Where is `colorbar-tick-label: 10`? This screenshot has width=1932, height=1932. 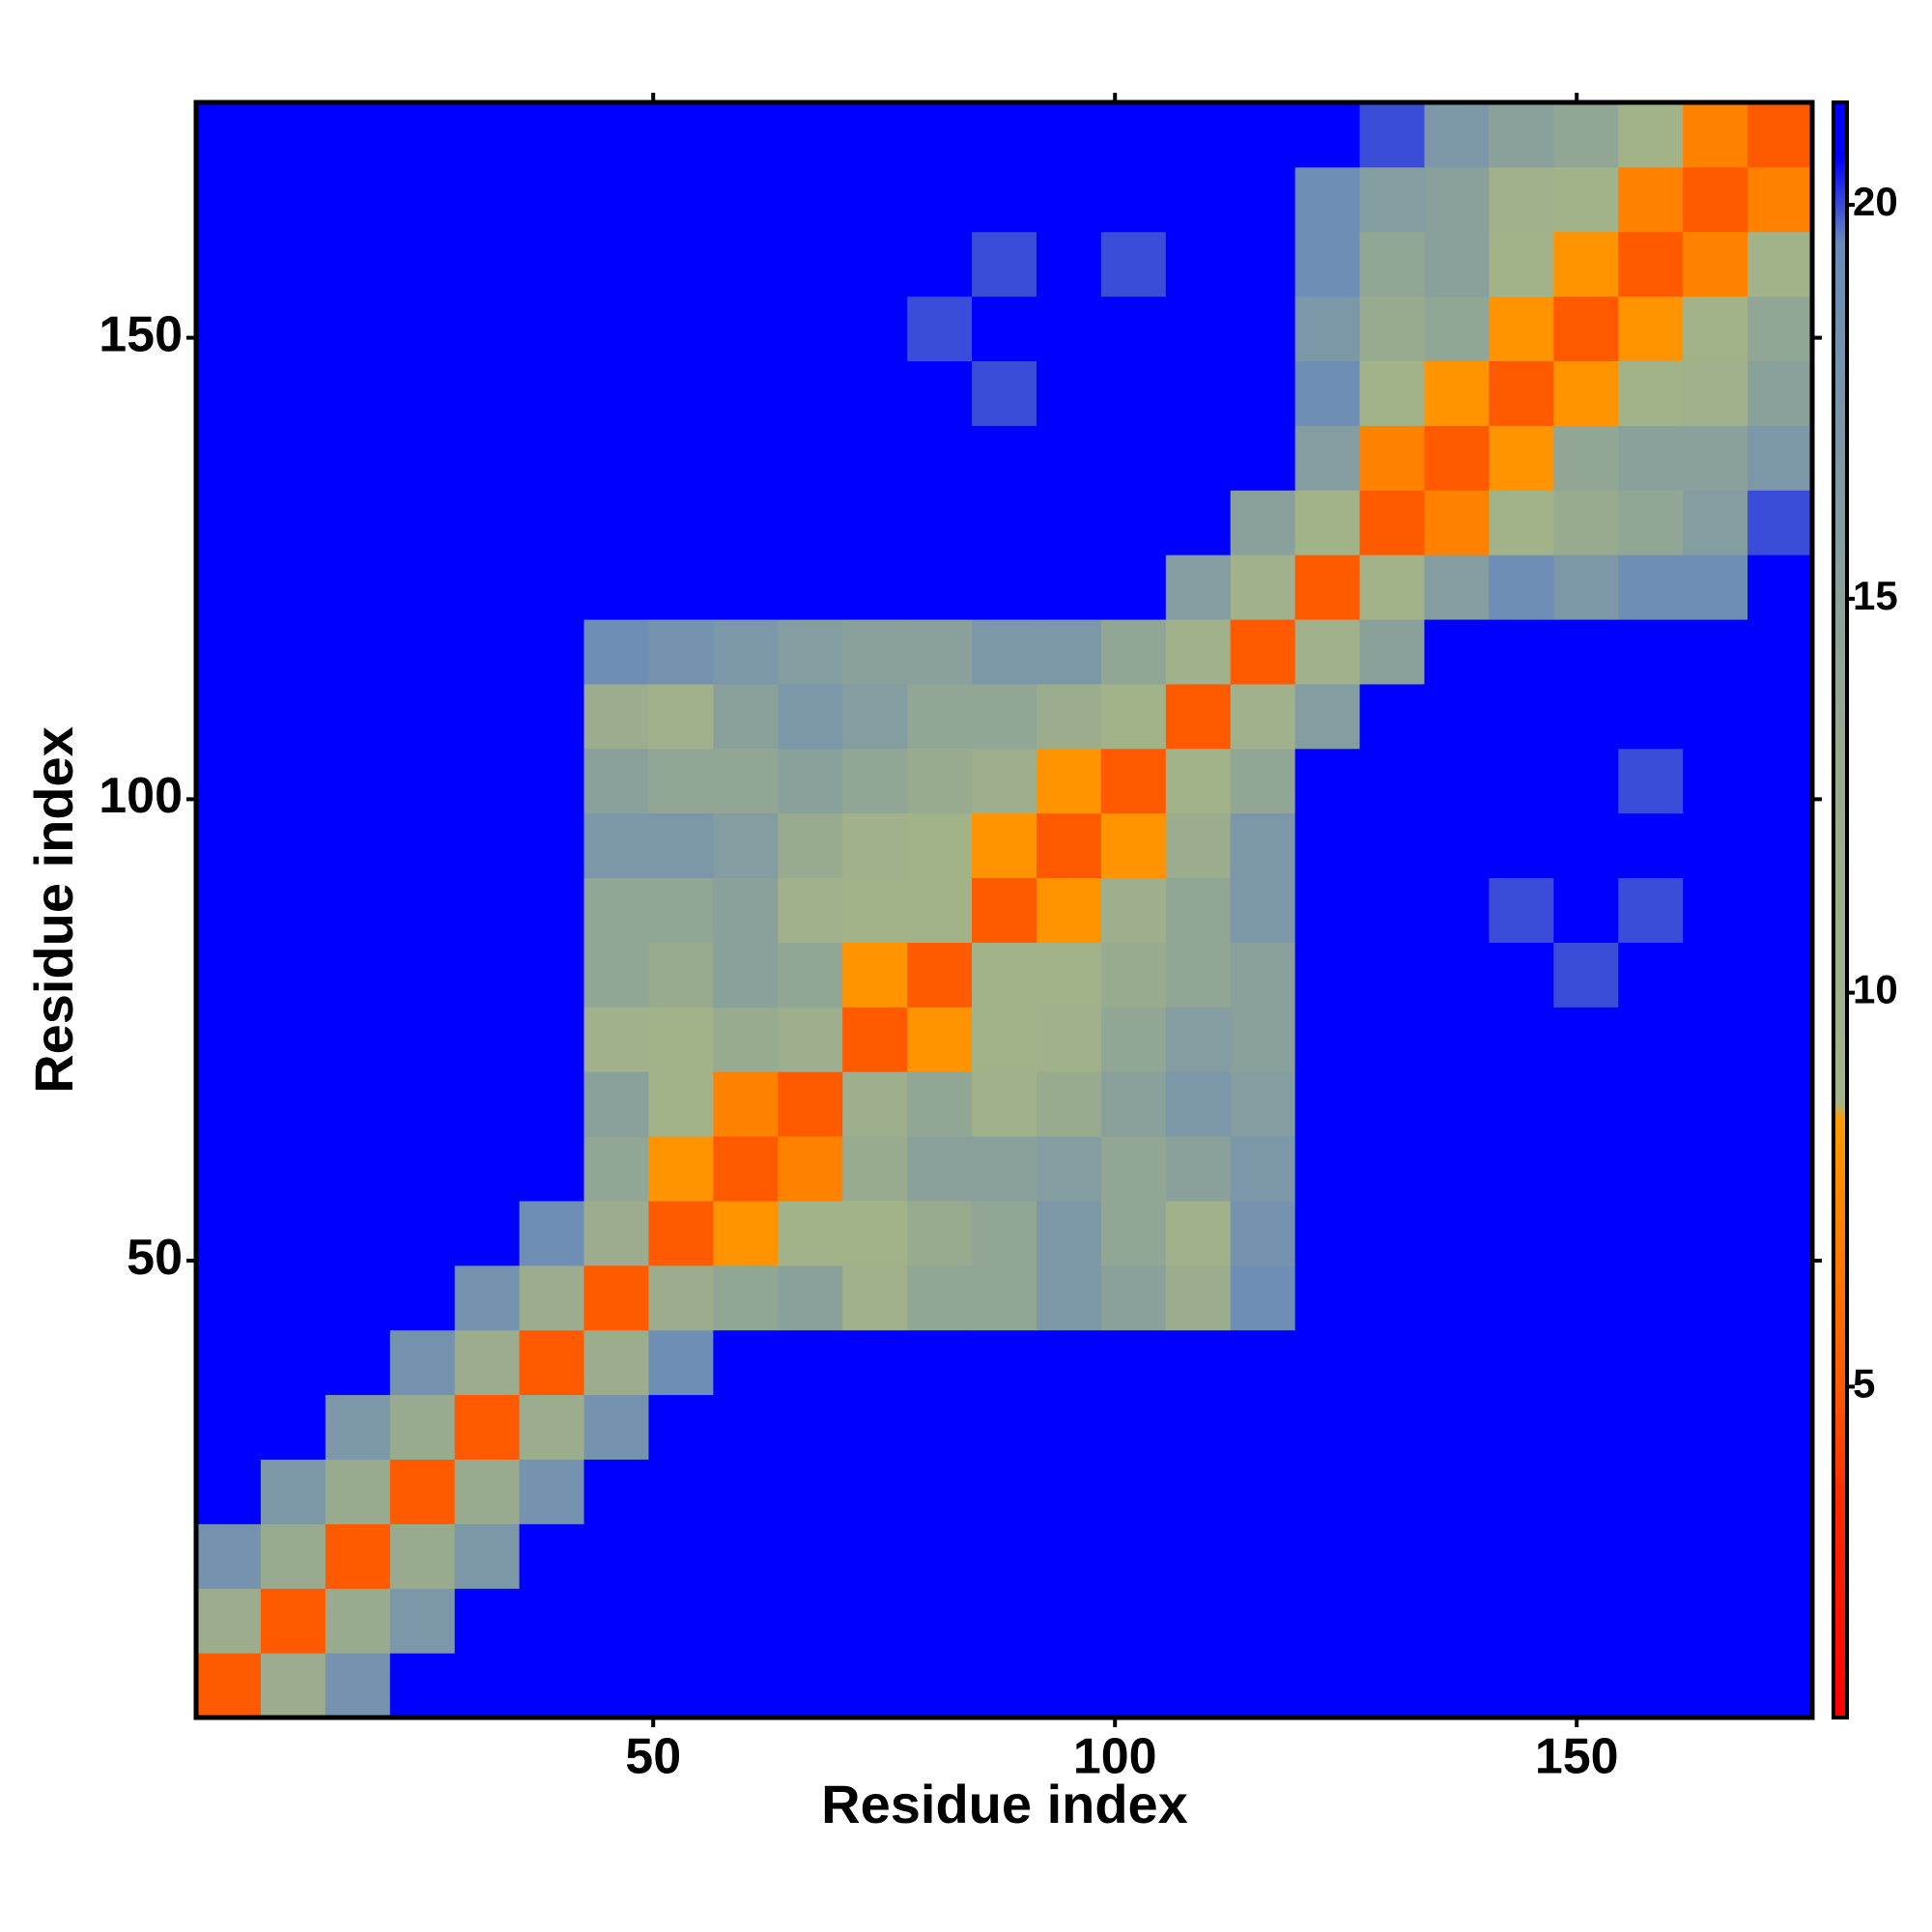 colorbar-tick-label: 10 is located at coordinates (1875, 989).